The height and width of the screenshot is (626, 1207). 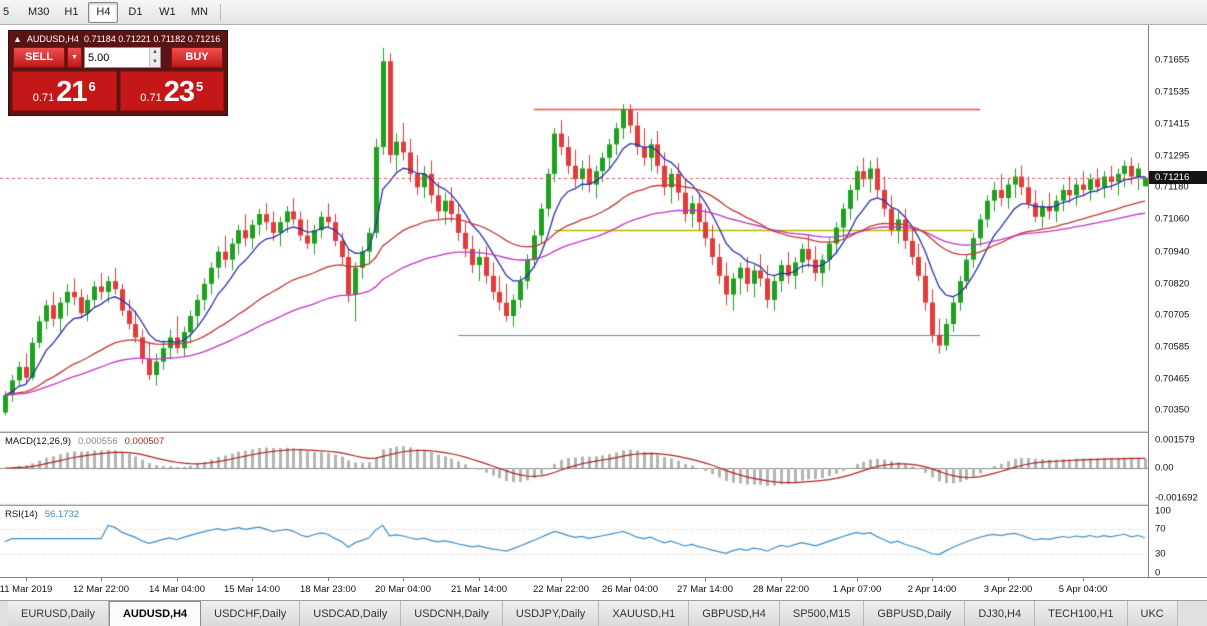 What do you see at coordinates (154, 53) in the screenshot?
I see `volume-up-icon: ▲` at bounding box center [154, 53].